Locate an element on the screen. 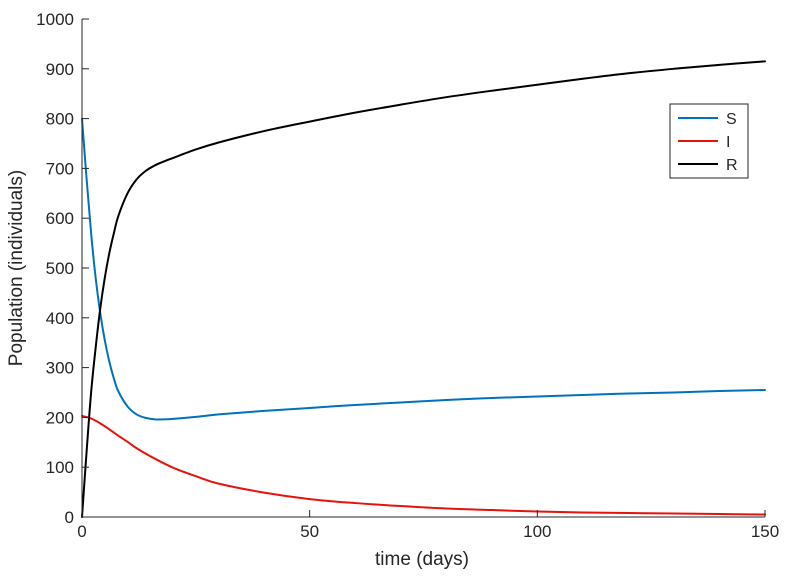  y-tick-label: 700 is located at coordinates (60, 168).